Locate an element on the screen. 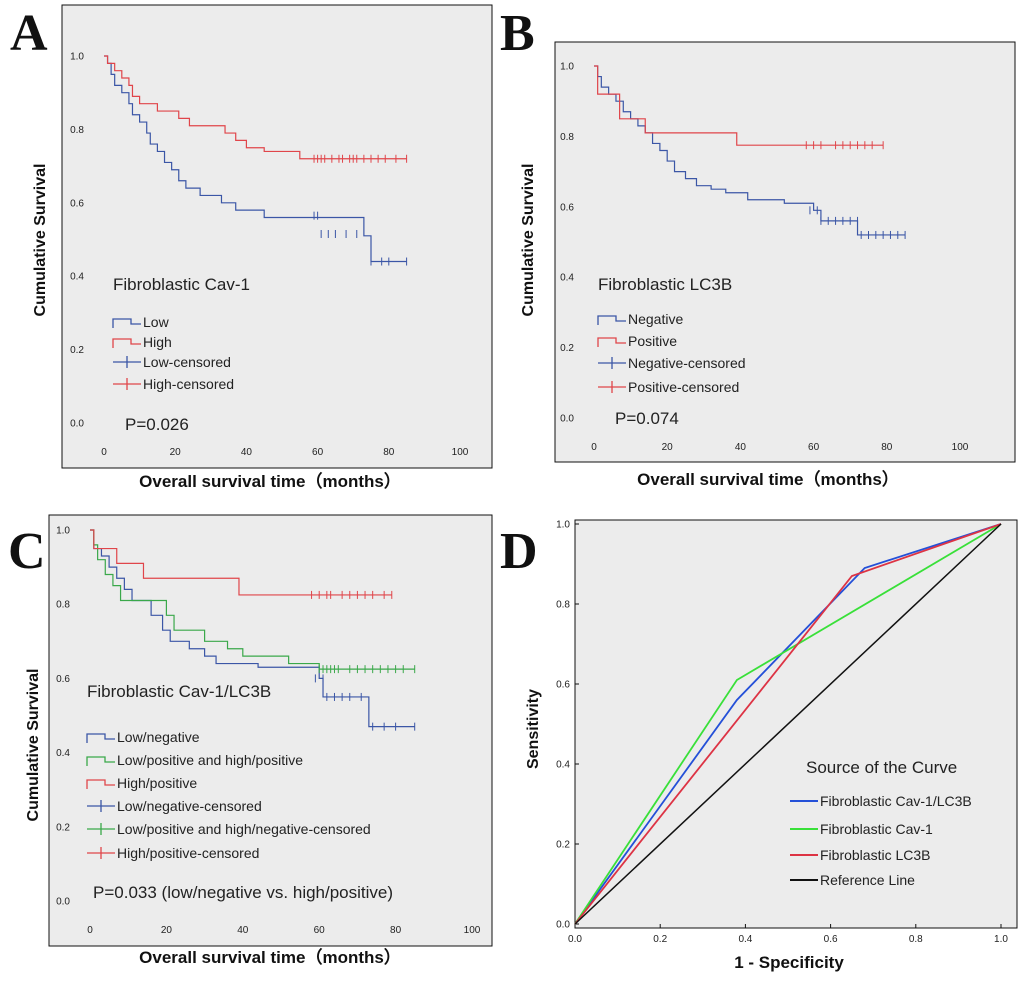 Image resolution: width=1024 pixels, height=988 pixels. legend-item-label: High/positive-censored is located at coordinates (188, 853).